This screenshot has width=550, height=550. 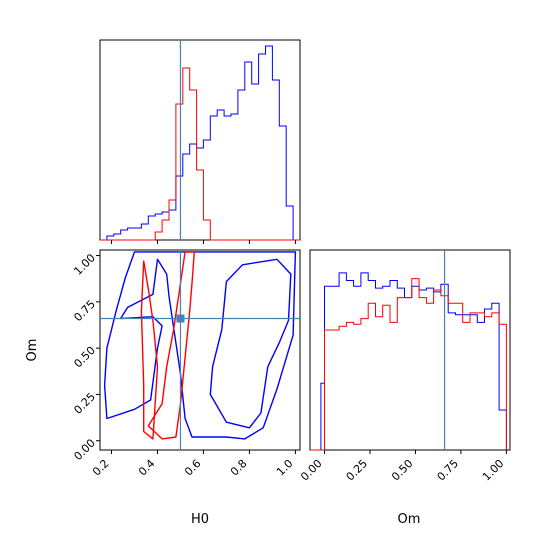 I want to click on om-marginal-x-tick-label-3: 0.75, so click(x=448, y=470).